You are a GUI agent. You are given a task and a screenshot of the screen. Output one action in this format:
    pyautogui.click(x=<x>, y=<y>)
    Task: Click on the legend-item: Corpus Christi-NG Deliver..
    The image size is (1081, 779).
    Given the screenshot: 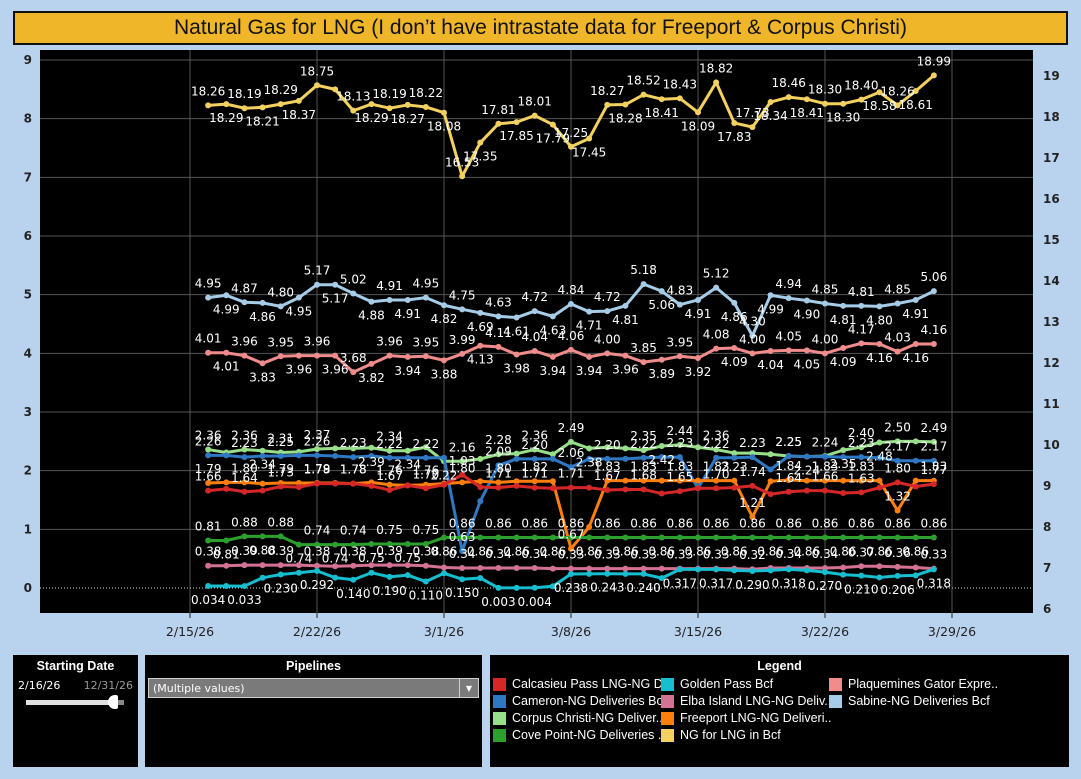 What is the action you would take?
    pyautogui.click(x=578, y=718)
    